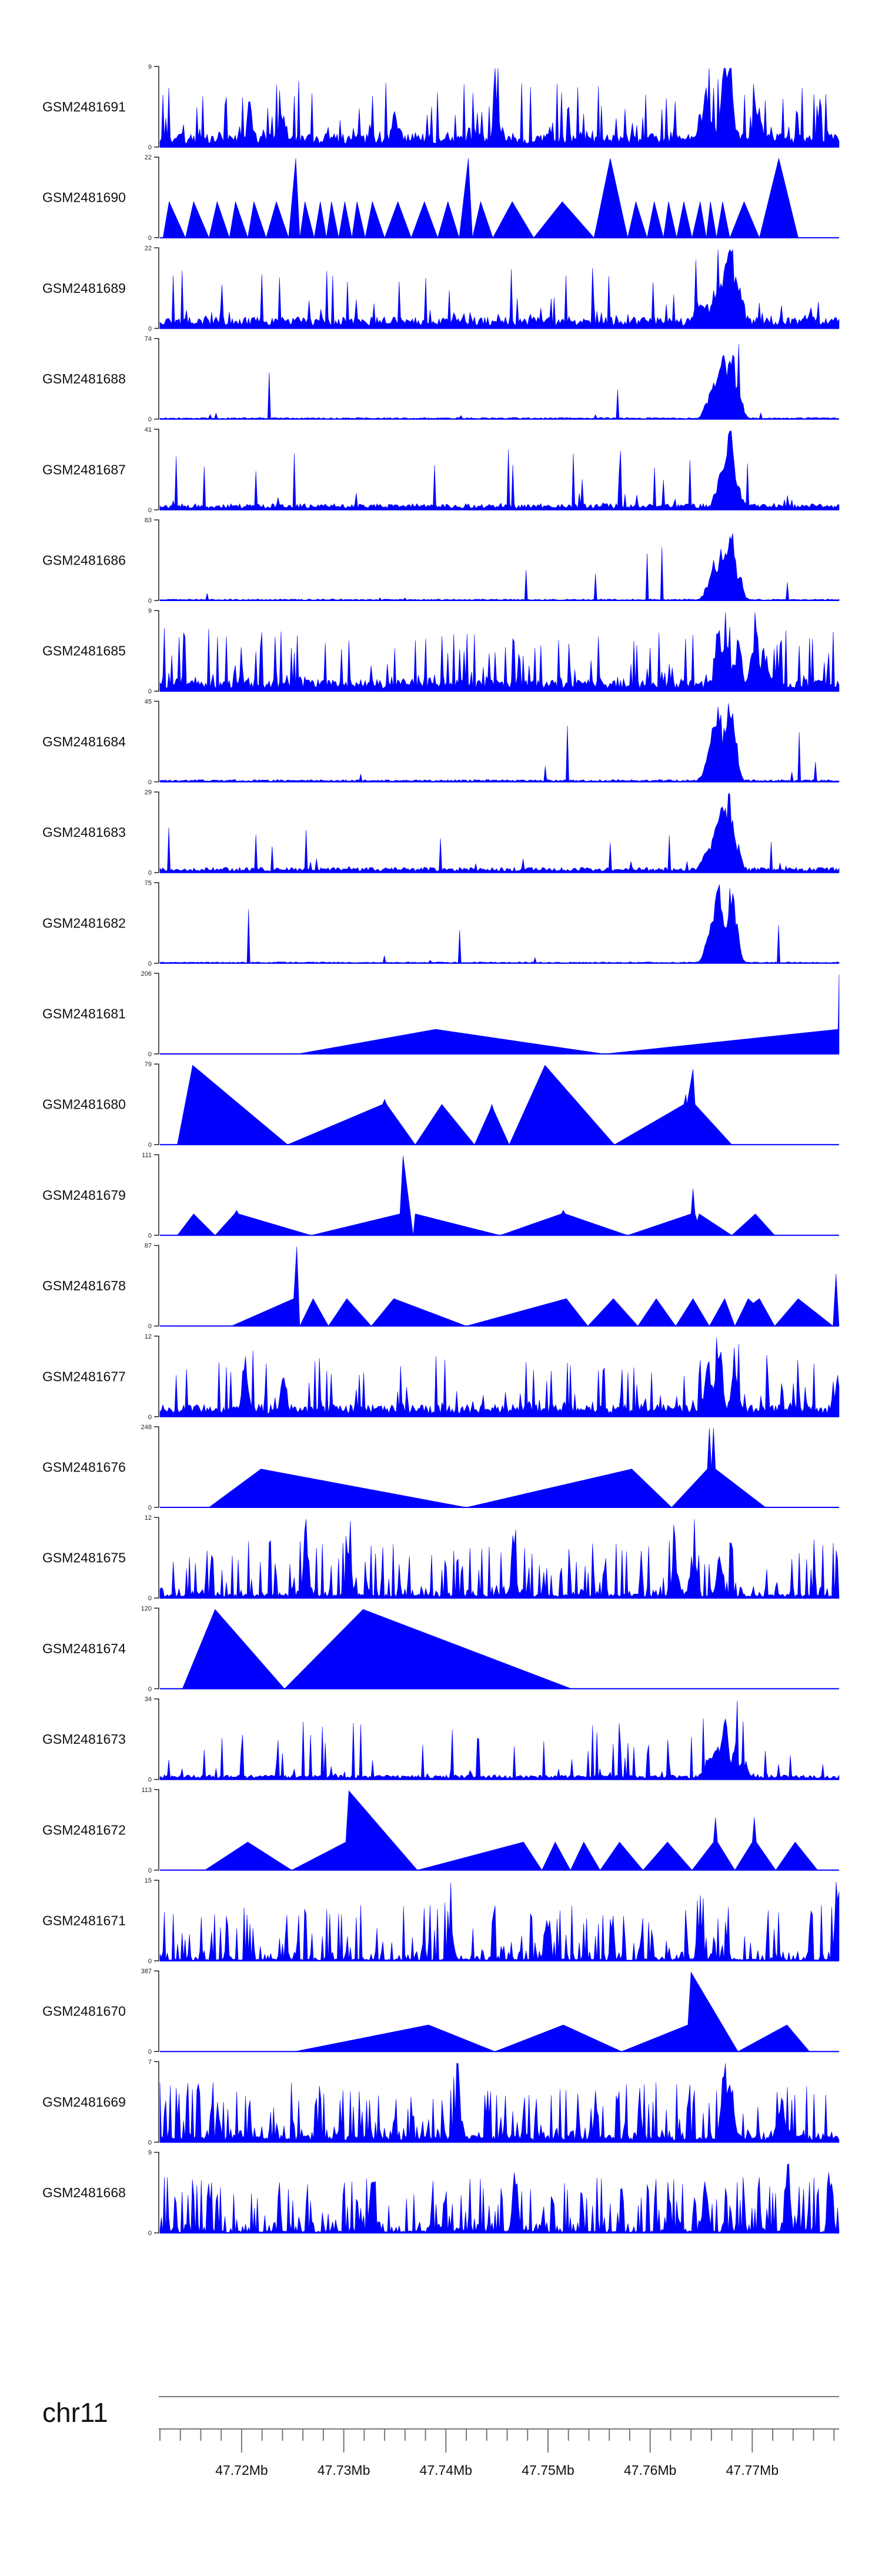 Image resolution: width=882 pixels, height=2576 pixels. I want to click on track-ymax-label: 111, so click(147, 1155).